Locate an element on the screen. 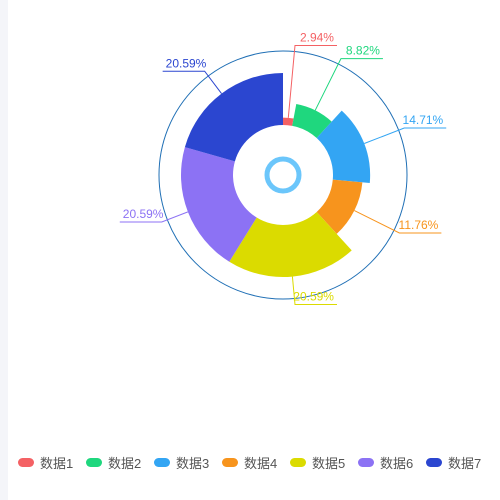  legend-label: 数据2 is located at coordinates (125, 463).